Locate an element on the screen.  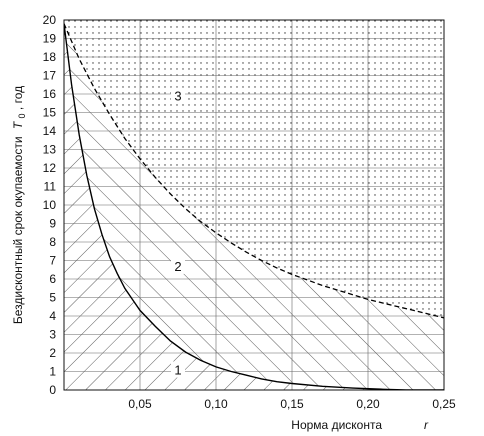
region-label: 3 is located at coordinates (177, 96).